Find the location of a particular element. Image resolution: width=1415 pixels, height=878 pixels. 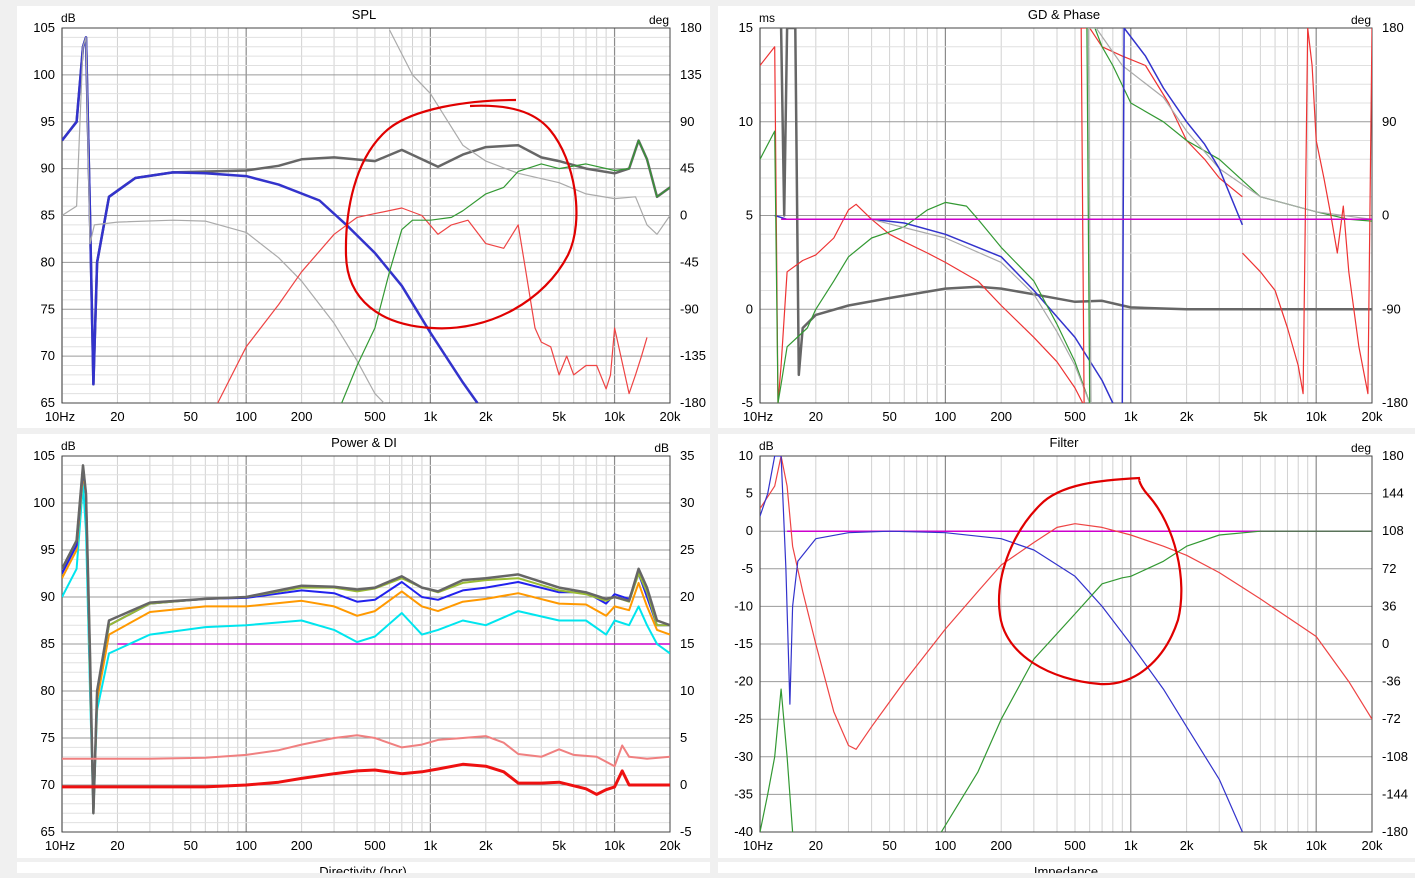

power-right-tick-label: 0 is located at coordinates (683, 784).